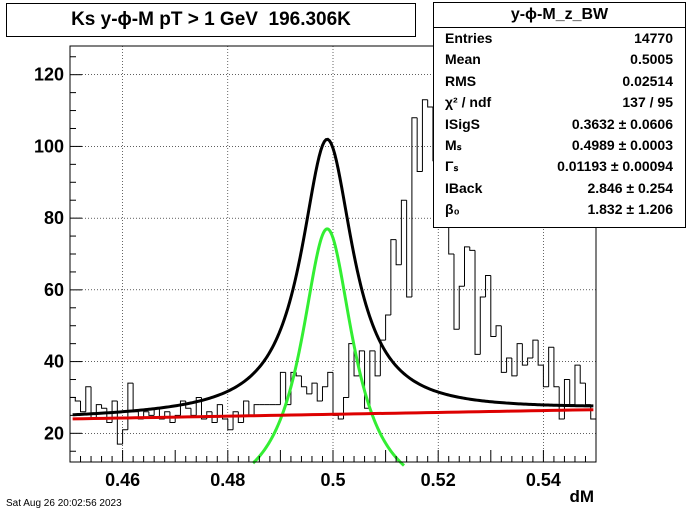  I want to click on y-tick-label: 20, so click(54, 433).